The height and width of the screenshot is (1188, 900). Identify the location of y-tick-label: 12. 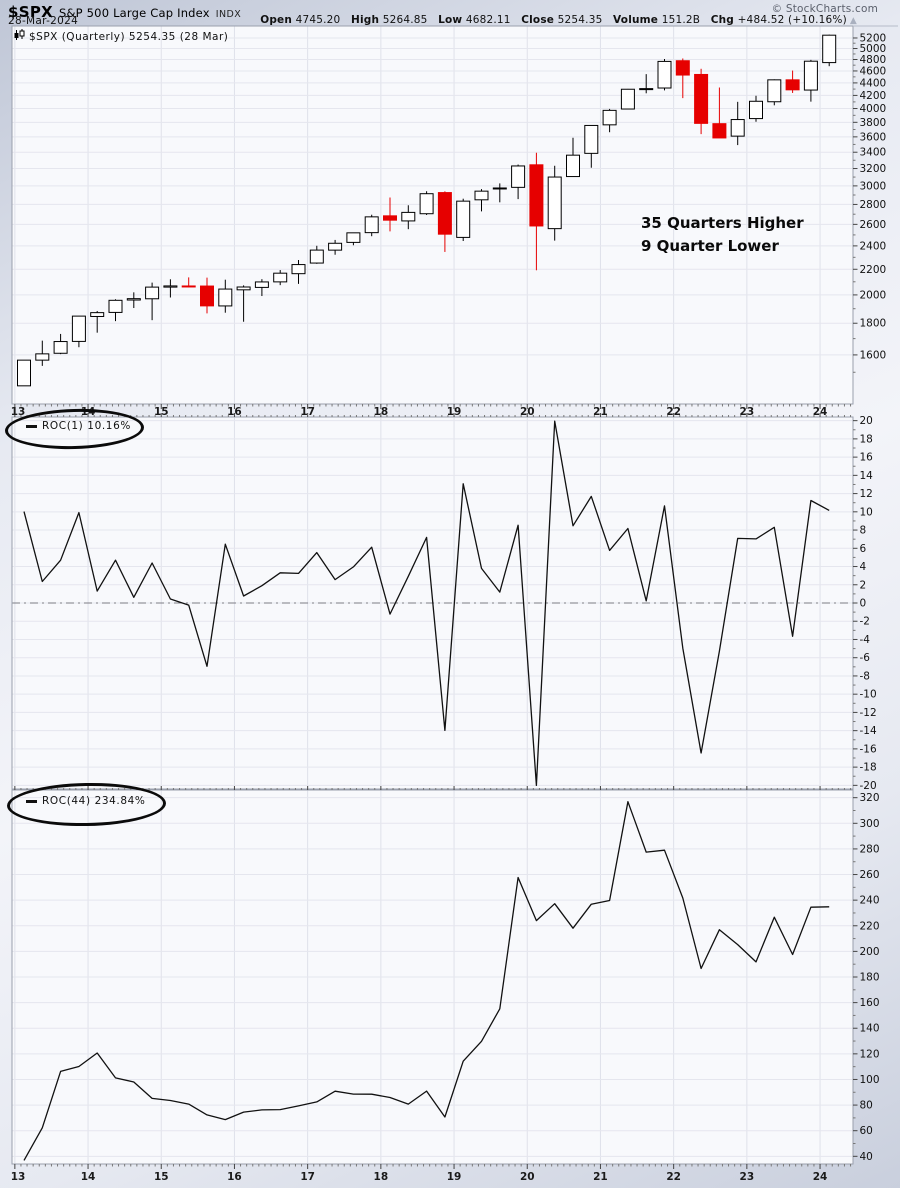
(866, 494).